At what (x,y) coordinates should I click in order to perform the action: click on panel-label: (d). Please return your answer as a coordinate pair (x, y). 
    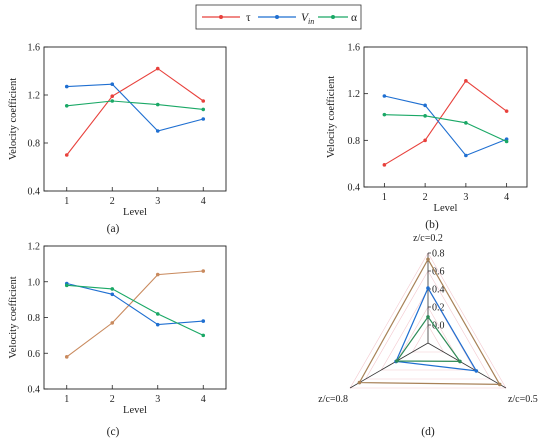
    Looking at the image, I should click on (428, 432).